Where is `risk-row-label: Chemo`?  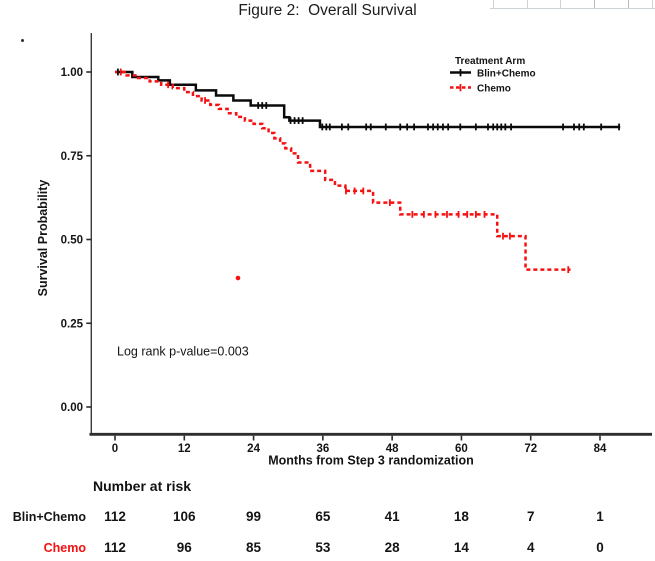 risk-row-label: Chemo is located at coordinates (64, 548).